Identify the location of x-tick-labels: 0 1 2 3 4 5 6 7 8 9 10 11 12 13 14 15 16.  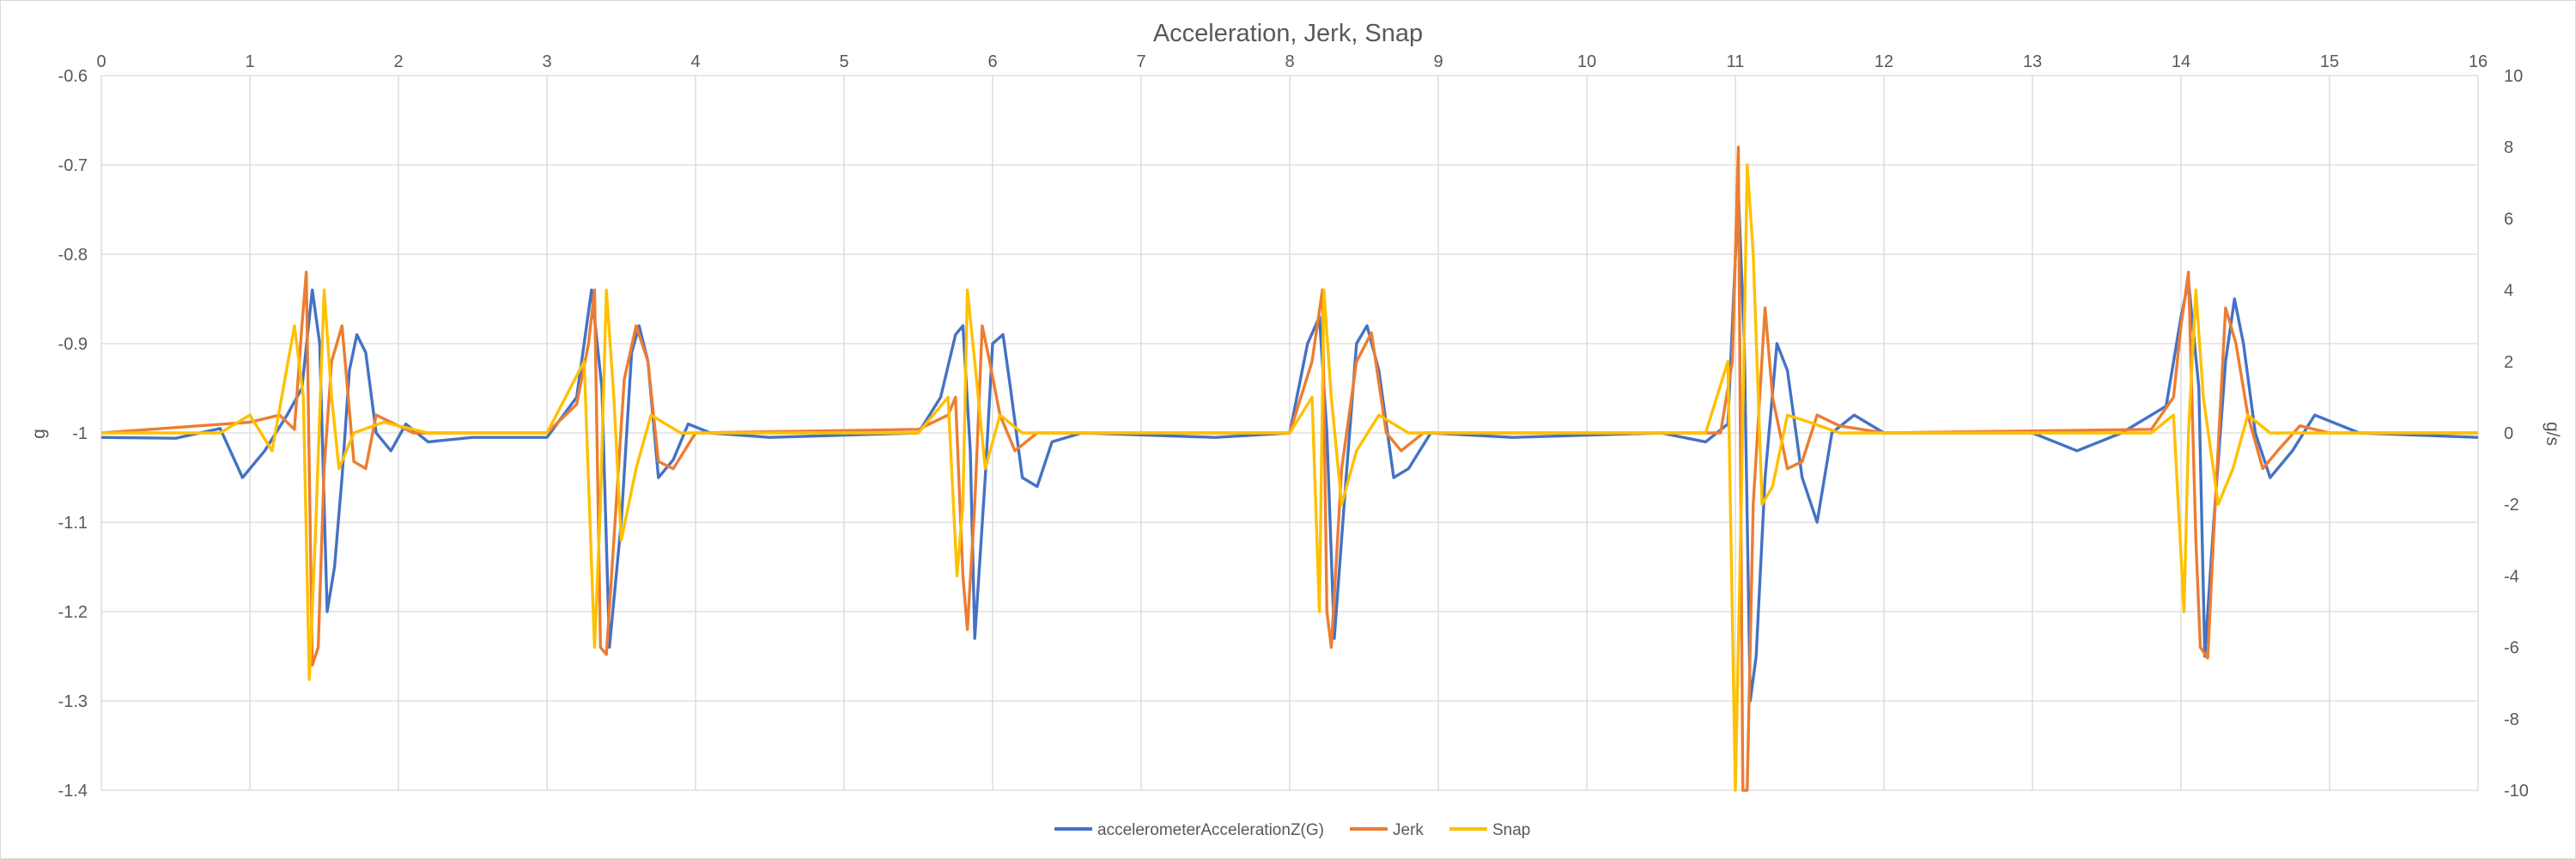
(1292, 62).